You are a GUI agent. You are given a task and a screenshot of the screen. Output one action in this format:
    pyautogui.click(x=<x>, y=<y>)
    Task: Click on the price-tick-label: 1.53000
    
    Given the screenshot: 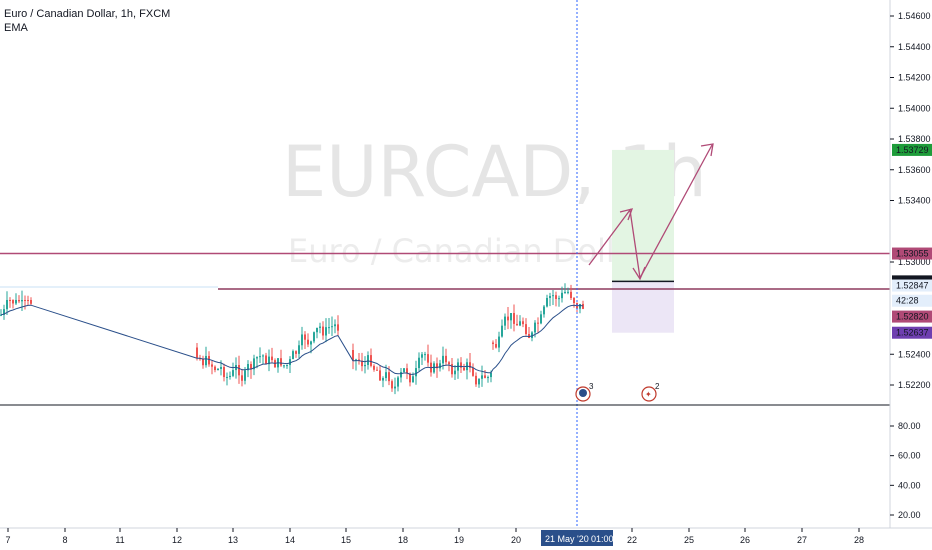 What is the action you would take?
    pyautogui.click(x=914, y=262)
    